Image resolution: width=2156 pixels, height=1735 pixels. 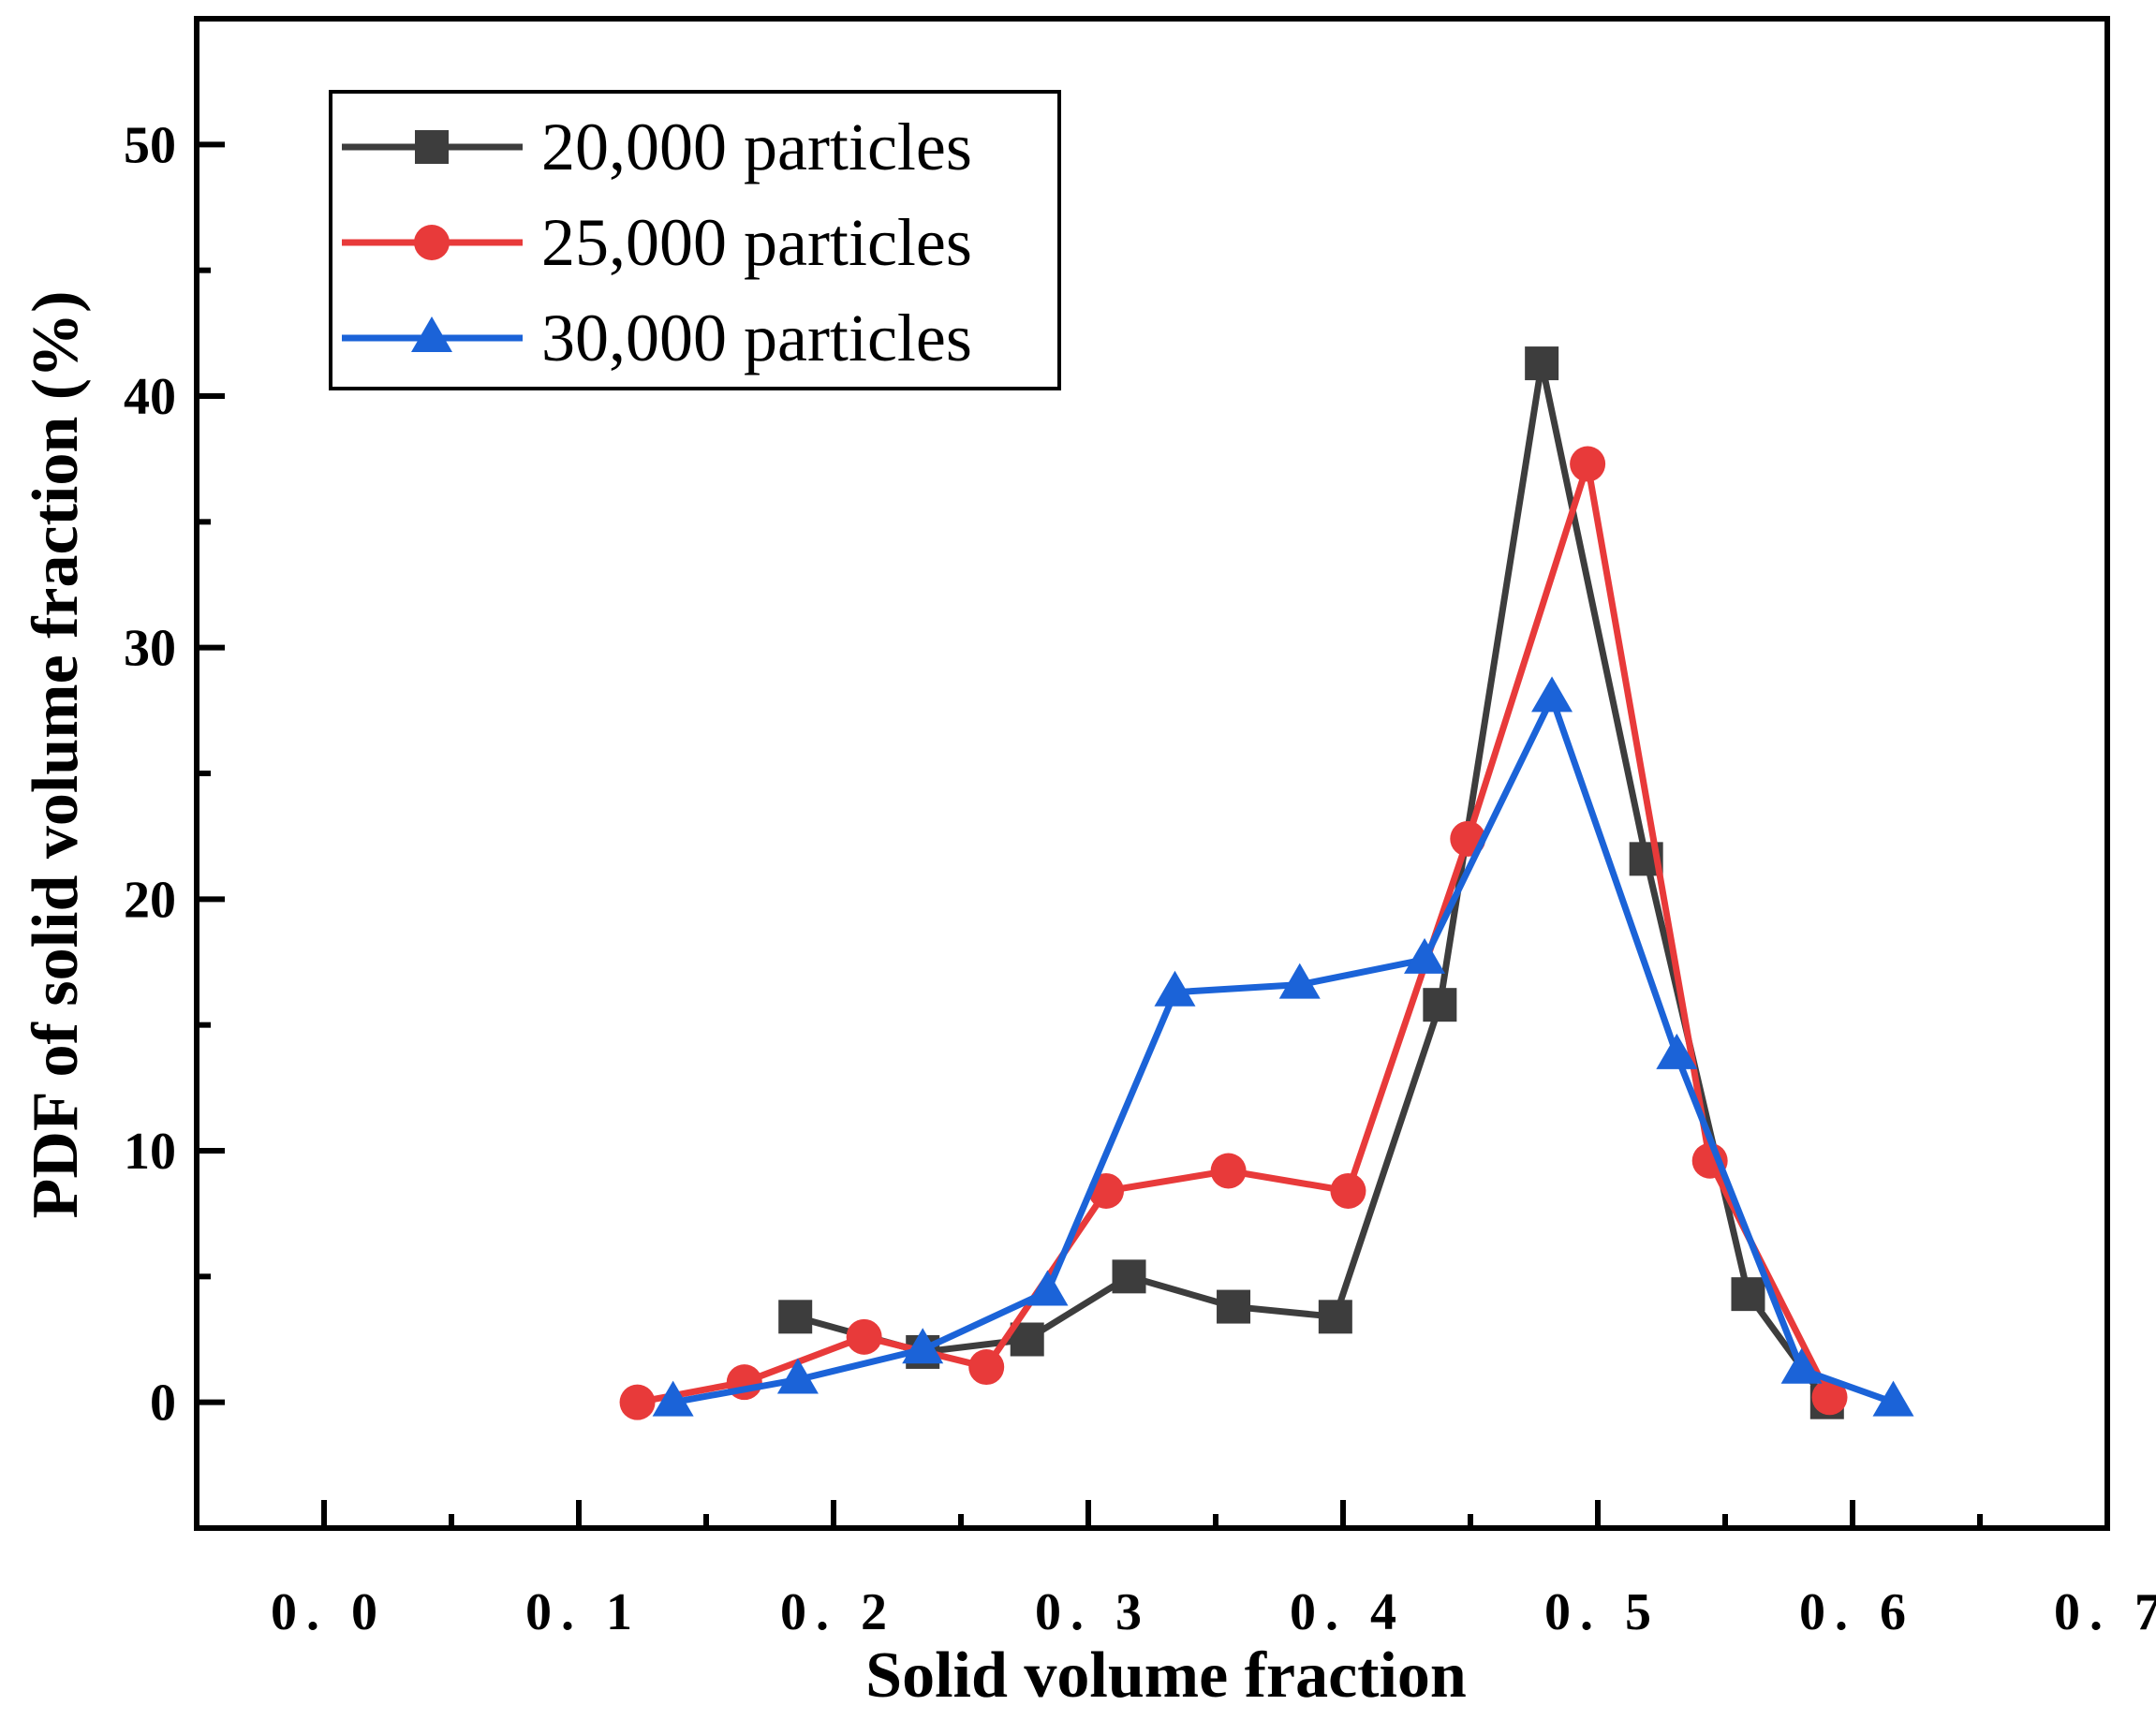 I want to click on x-tick-label: 0. 6, so click(x=1857, y=1612).